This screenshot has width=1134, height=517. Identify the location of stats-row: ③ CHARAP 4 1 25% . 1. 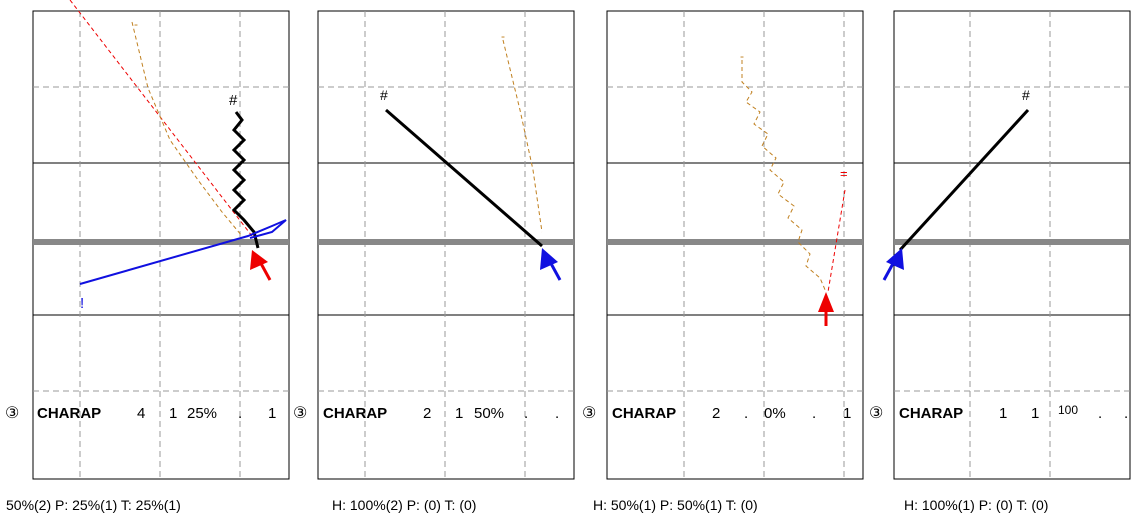
(140, 413).